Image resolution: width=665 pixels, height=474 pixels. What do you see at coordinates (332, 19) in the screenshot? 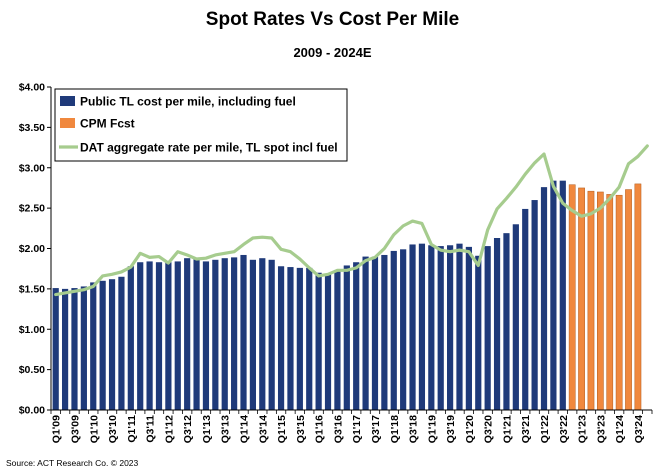
I see `chart-title: Spot Rates Vs Cost Per Mile` at bounding box center [332, 19].